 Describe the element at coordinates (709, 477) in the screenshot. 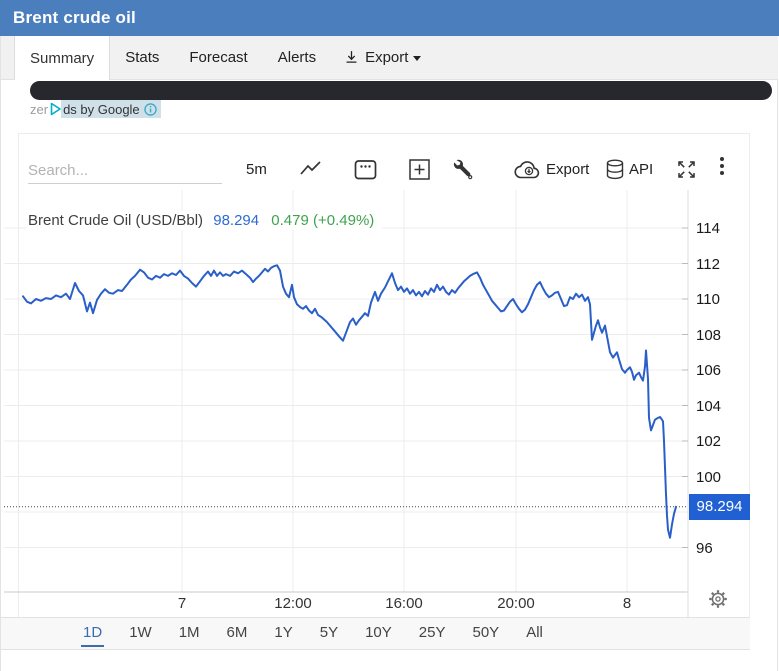

I see `y-axis-label: 100` at that location.